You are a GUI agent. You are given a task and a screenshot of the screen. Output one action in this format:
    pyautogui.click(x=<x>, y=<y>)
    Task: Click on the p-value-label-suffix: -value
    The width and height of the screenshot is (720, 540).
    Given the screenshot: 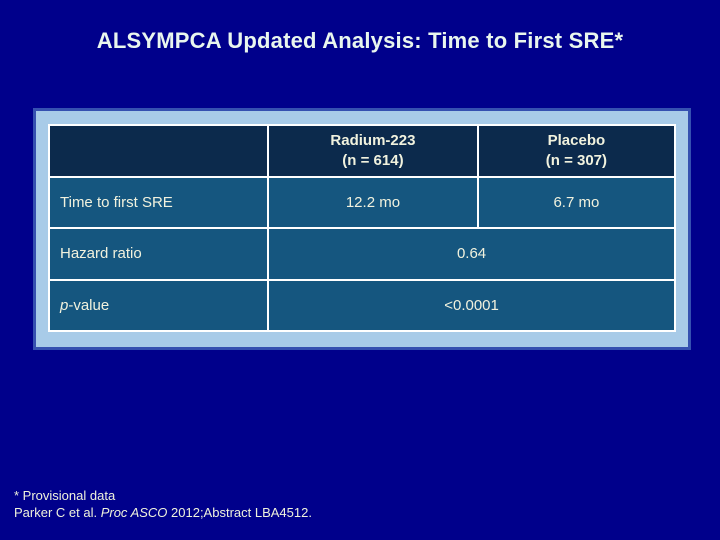 What is the action you would take?
    pyautogui.click(x=89, y=305)
    